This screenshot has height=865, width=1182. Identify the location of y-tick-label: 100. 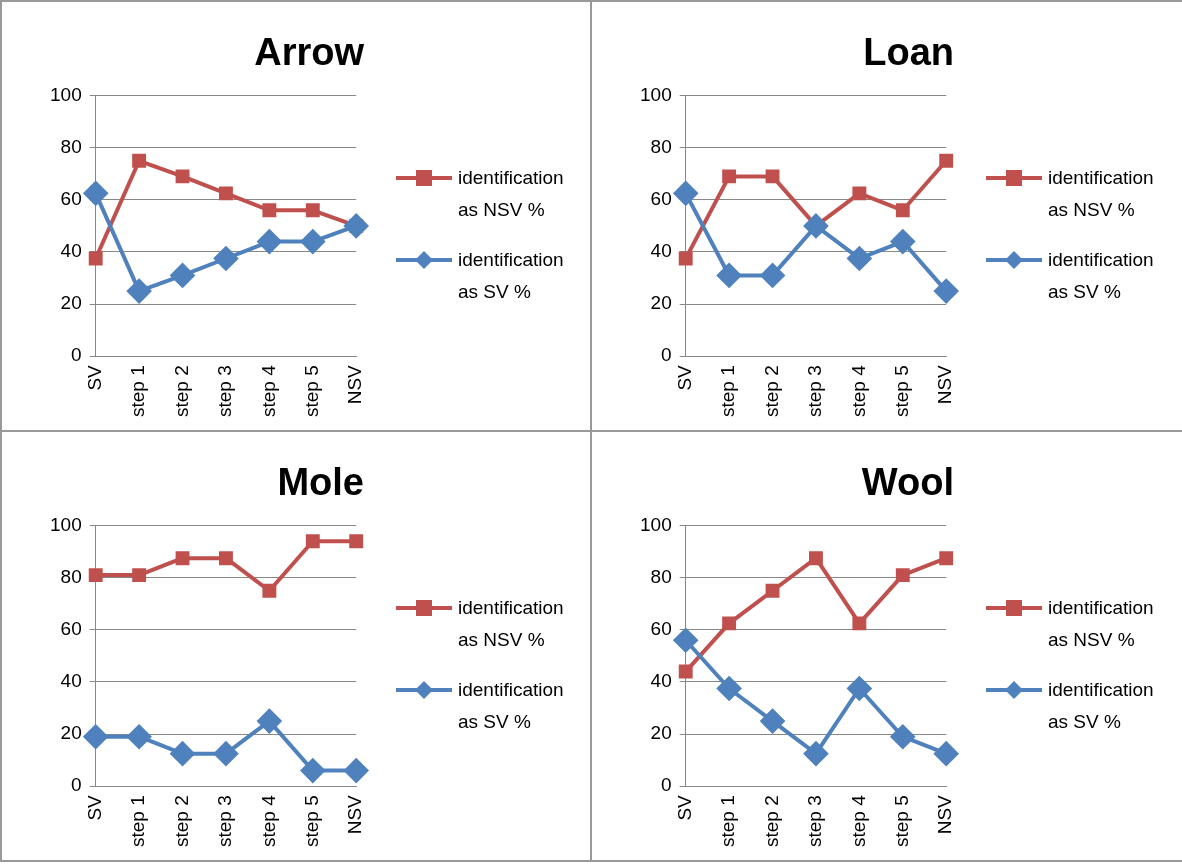
(656, 94).